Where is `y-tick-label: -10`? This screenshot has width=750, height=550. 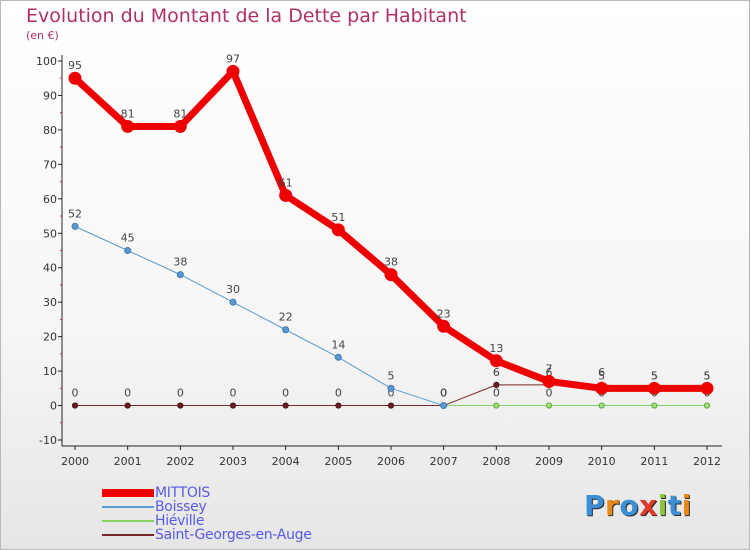
y-tick-label: -10 is located at coordinates (48, 440).